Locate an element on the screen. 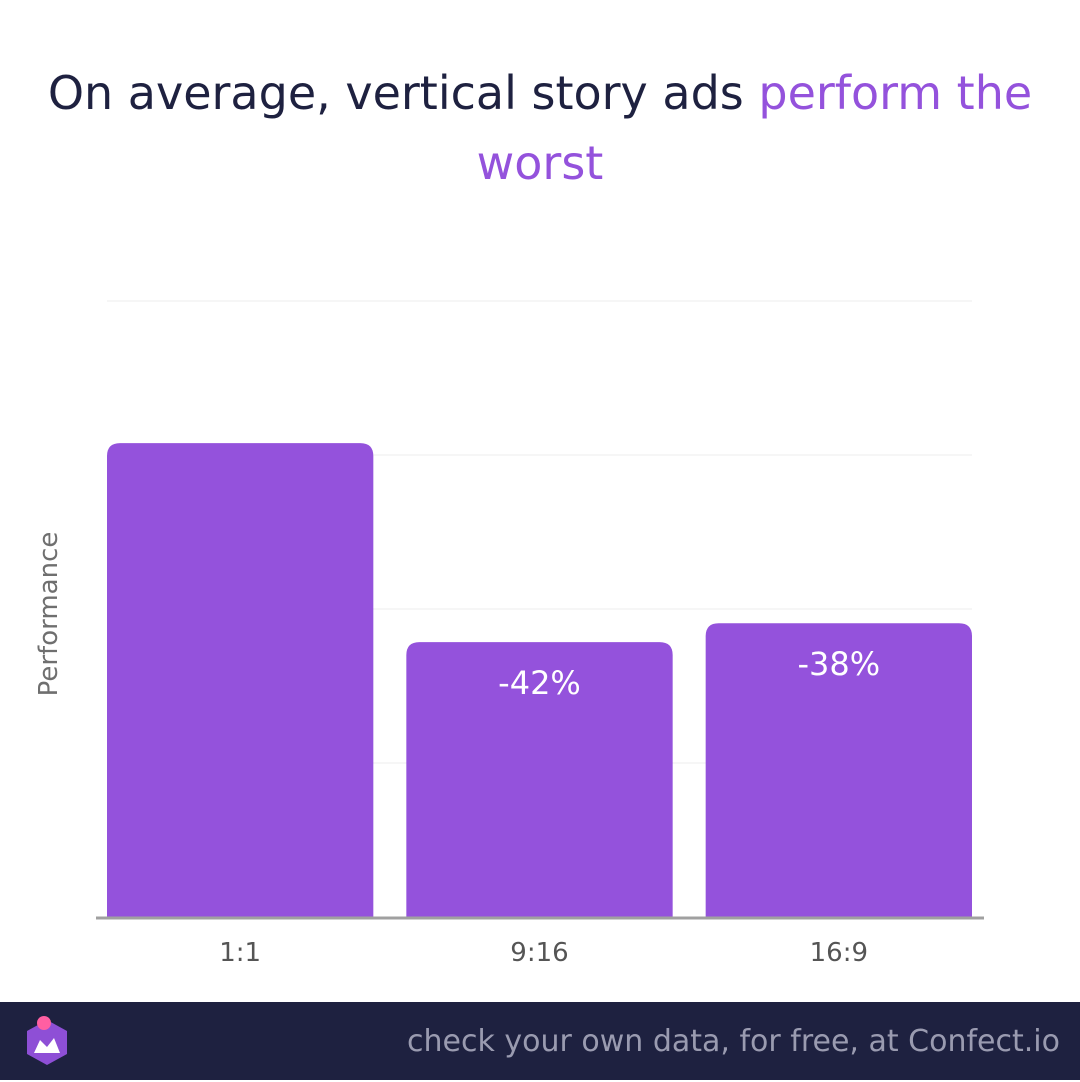 The image size is (1080, 1082). y-axis-label: Performance is located at coordinates (49, 614).